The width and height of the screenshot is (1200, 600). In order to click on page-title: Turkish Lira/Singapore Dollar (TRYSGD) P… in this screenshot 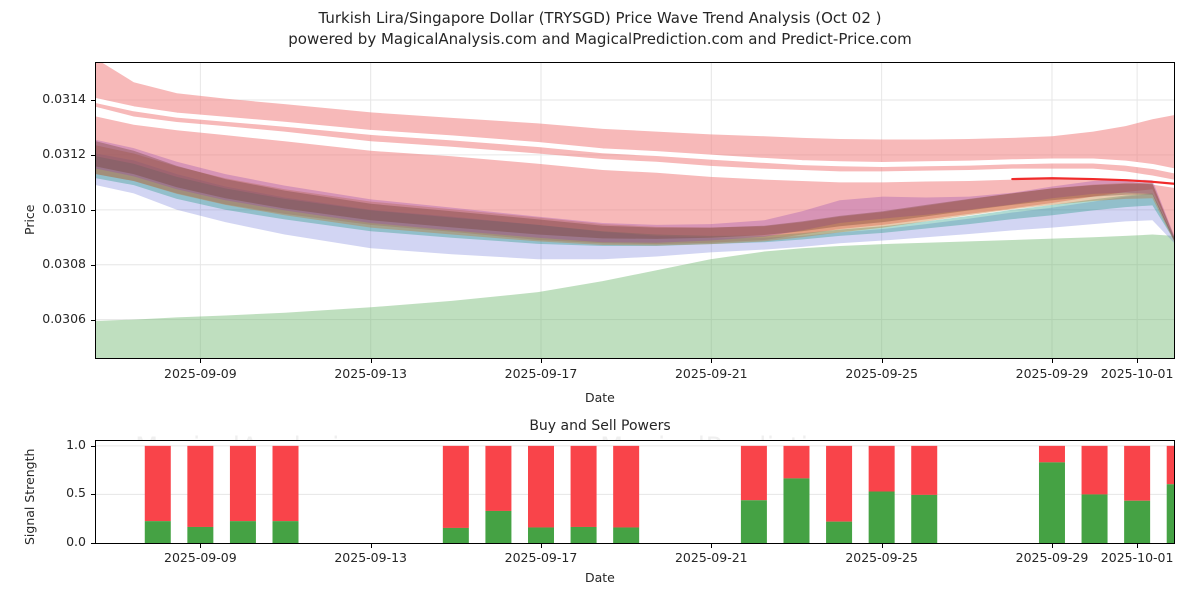, I will do `click(600, 29)`.